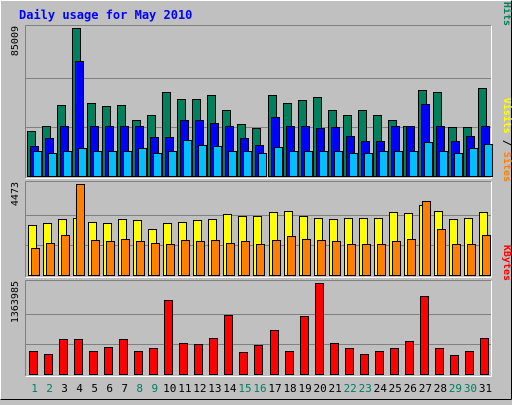  Describe the element at coordinates (506, 116) in the screenshot. I see `legend-visits: Visits` at that location.